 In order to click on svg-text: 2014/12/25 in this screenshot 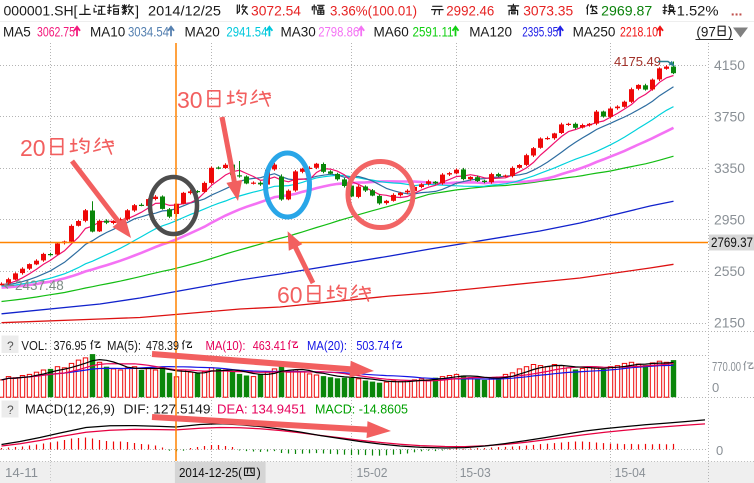, I will do `click(184, 11)`.